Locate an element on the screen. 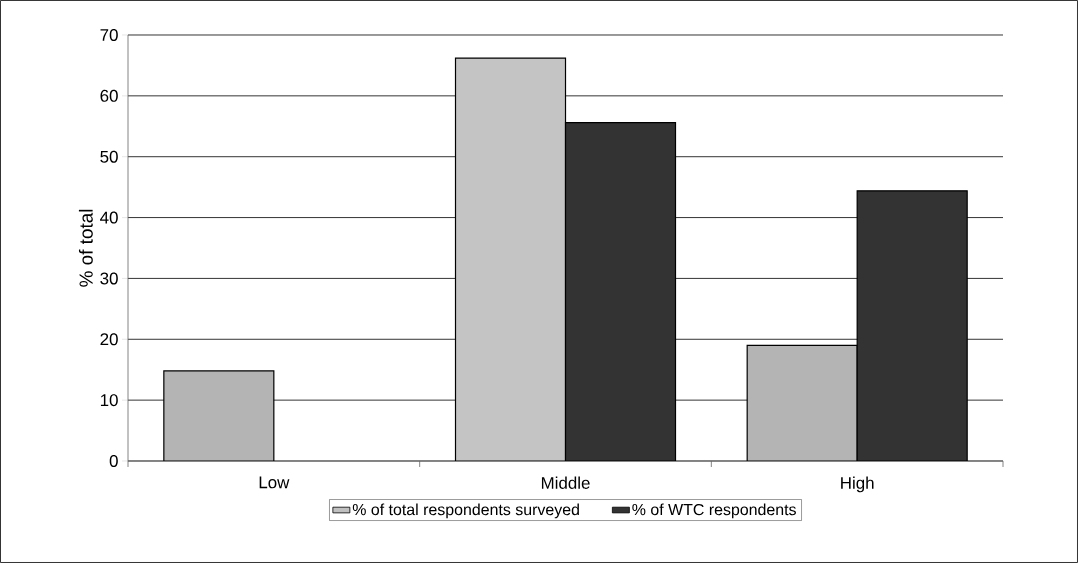 The width and height of the screenshot is (1078, 563). x-tick-label: Middle is located at coordinates (565, 482).